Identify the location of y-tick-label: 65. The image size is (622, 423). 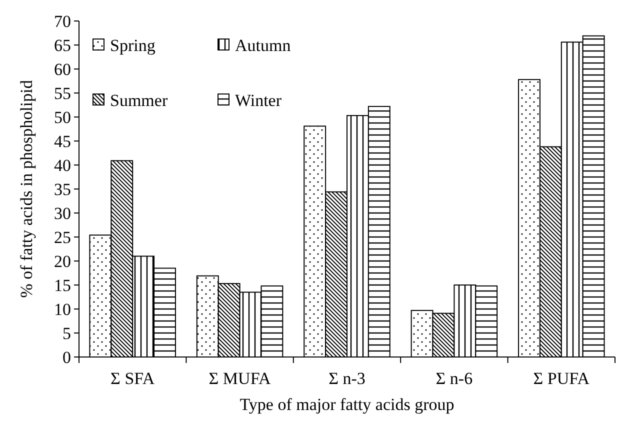
(62, 45).